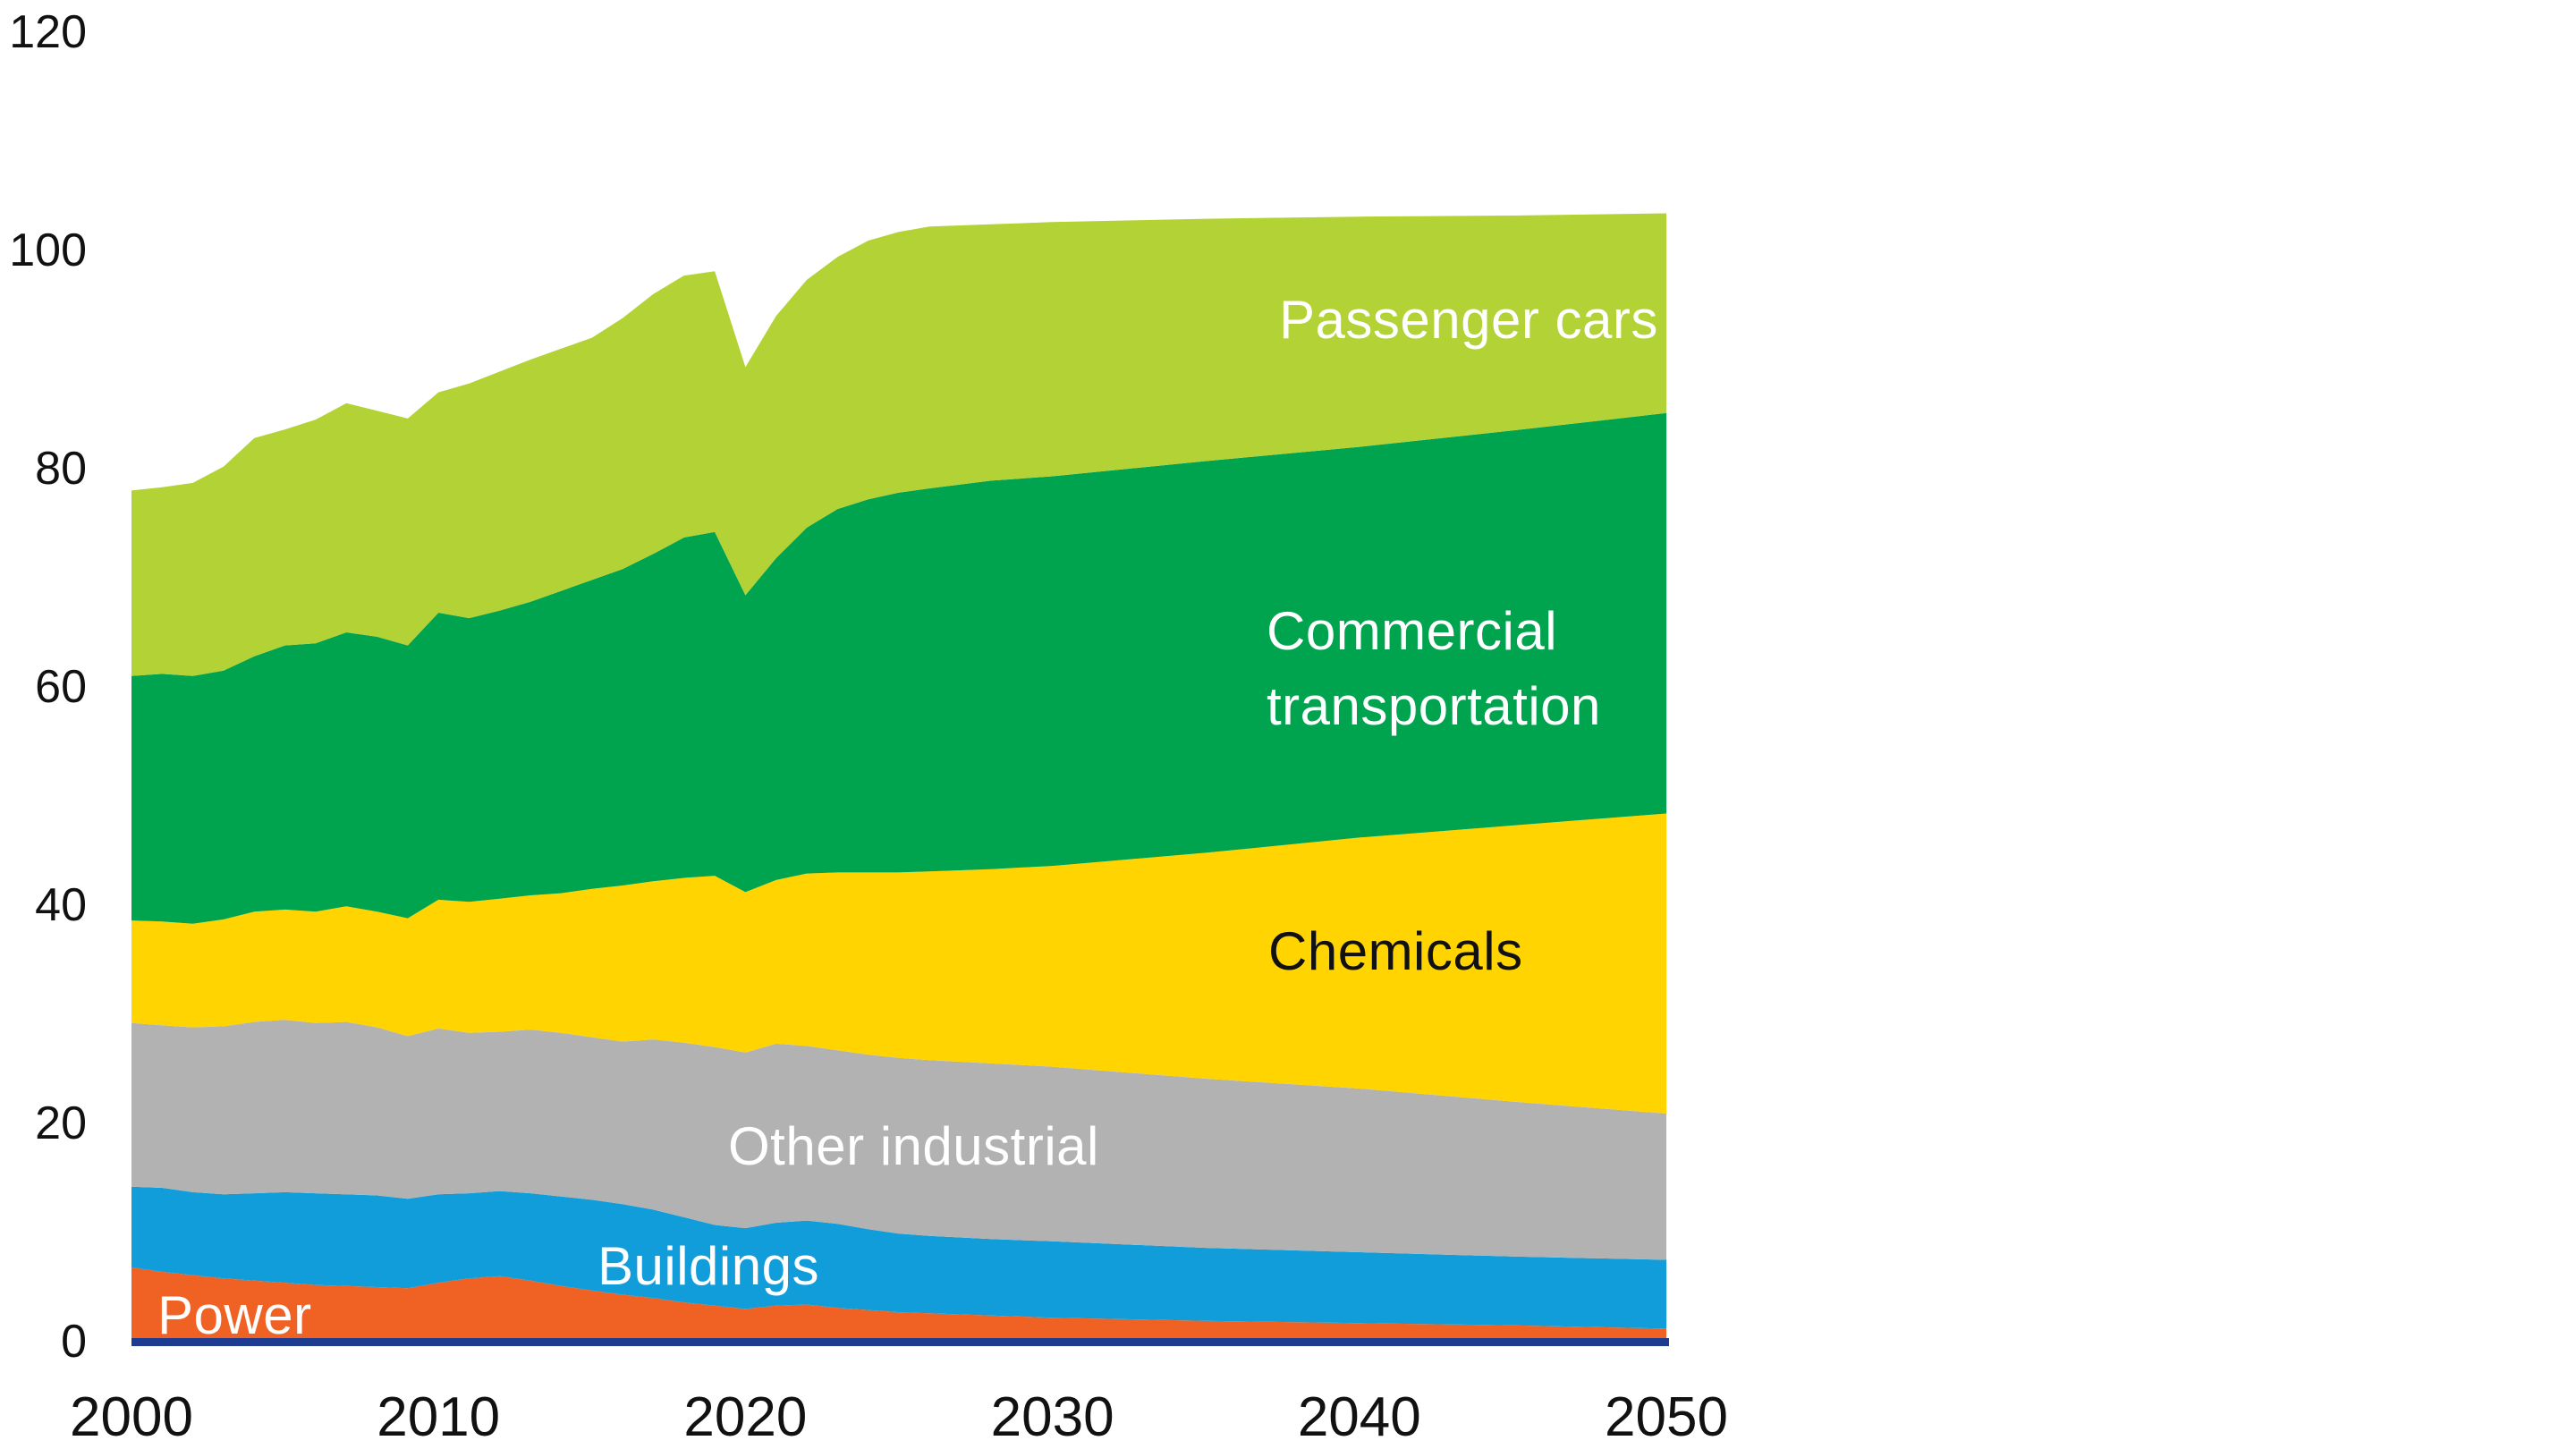 The width and height of the screenshot is (2576, 1449). I want to click on area-other-industrial, so click(898, 1140).